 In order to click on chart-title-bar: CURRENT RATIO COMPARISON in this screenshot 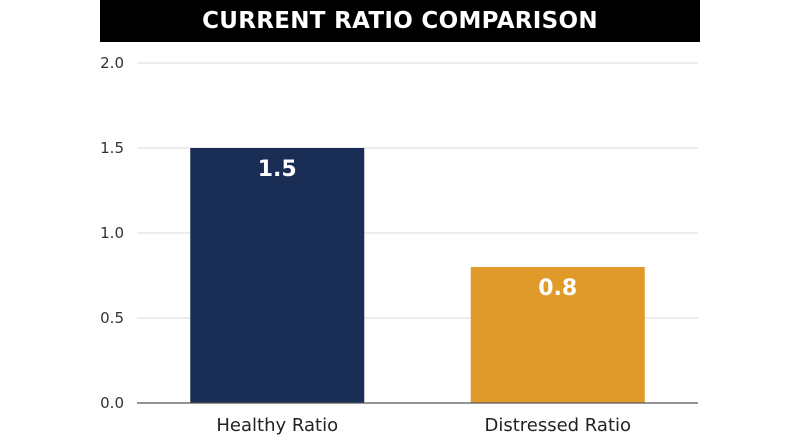, I will do `click(400, 21)`.